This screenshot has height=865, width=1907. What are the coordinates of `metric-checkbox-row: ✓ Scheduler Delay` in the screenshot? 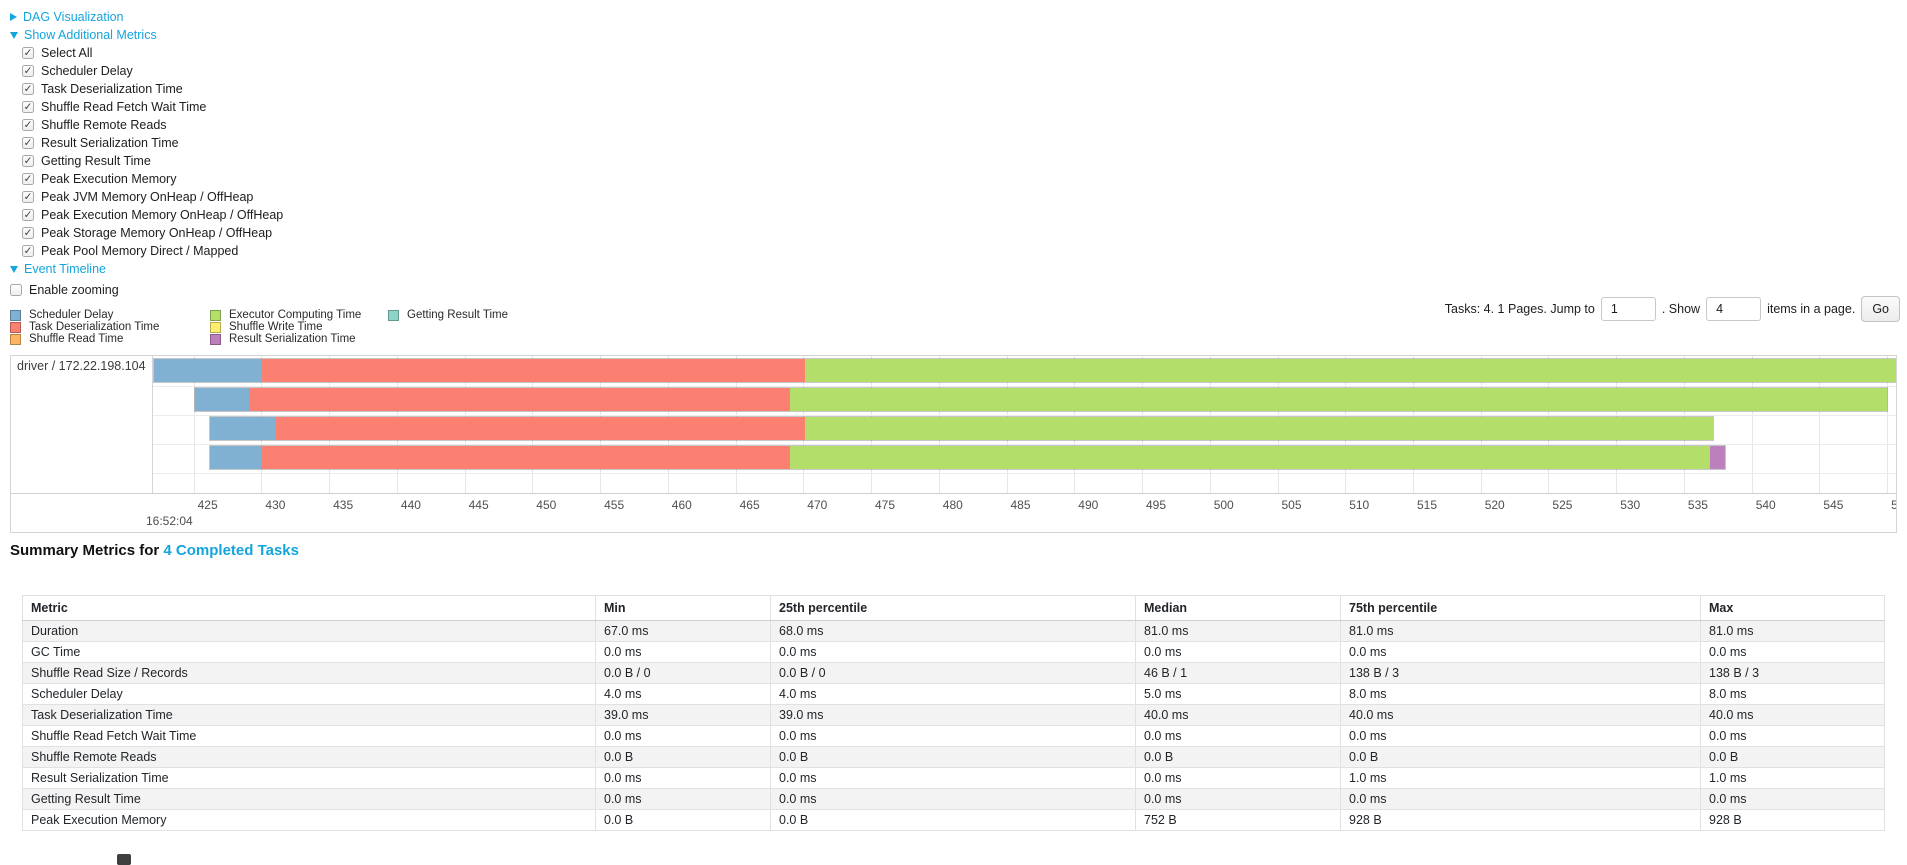 It's located at (146, 71).